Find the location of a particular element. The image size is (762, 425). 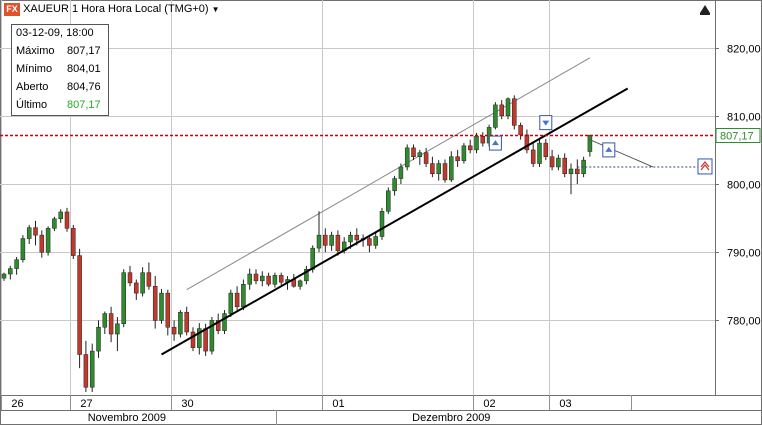

alert-icon is located at coordinates (705, 165).